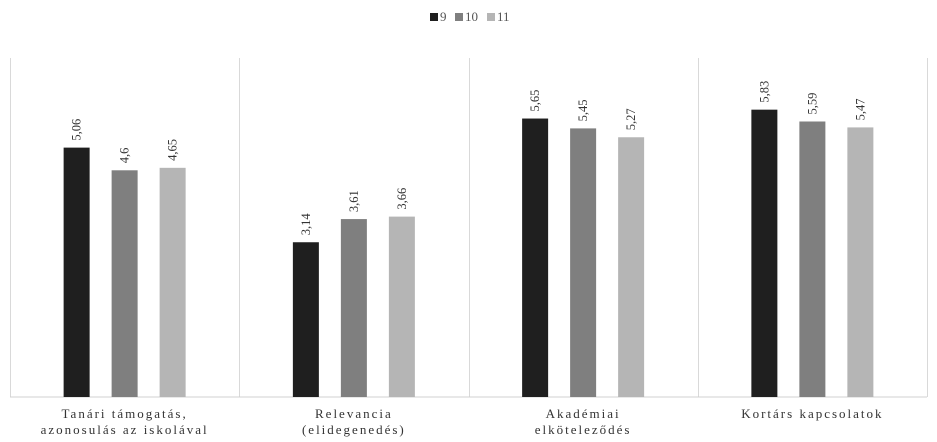 The width and height of the screenshot is (937, 442). Describe the element at coordinates (125, 156) in the screenshot. I see `data-label: 4,6` at that location.